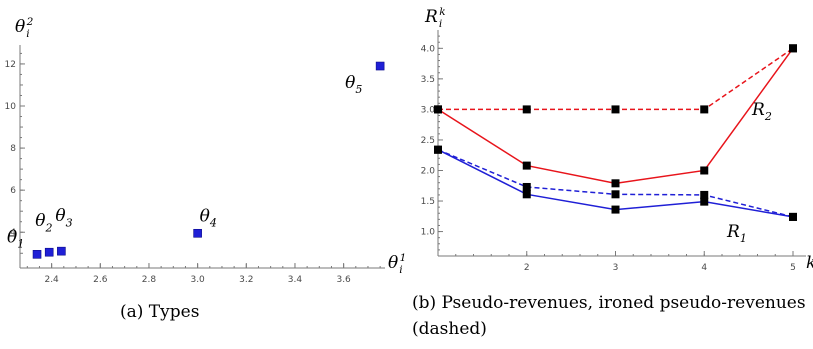 The height and width of the screenshot is (349, 813). I want to click on series-label: R1, so click(736, 233).